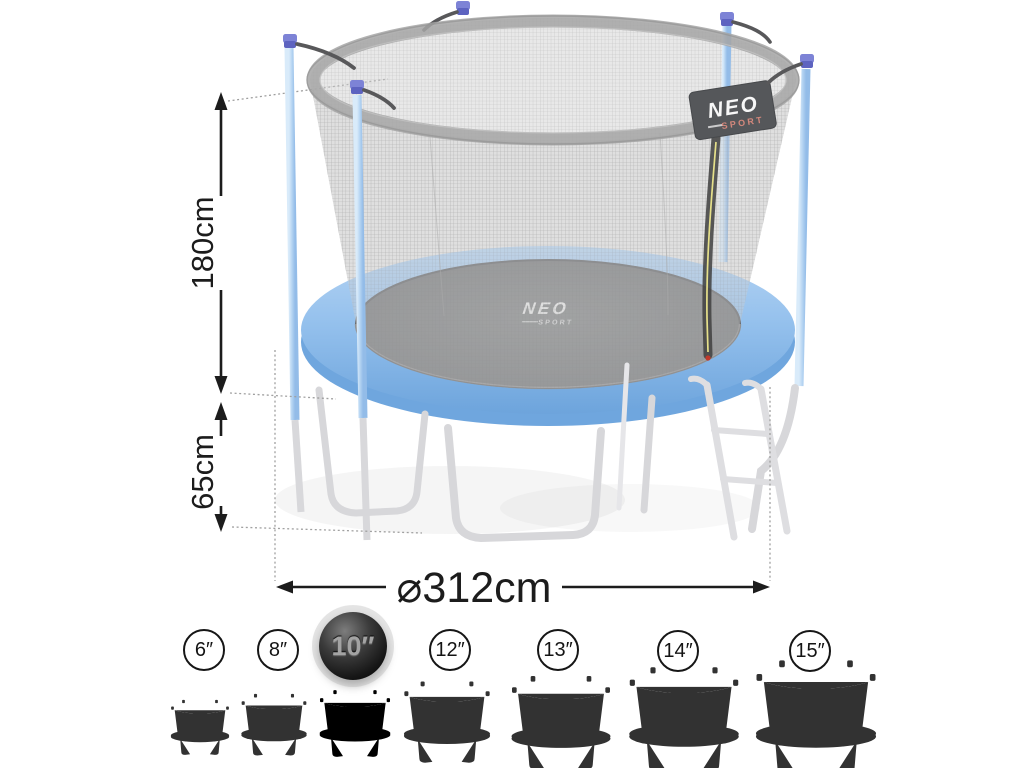 The height and width of the screenshot is (768, 1024). I want to click on diameter-dimension: ⌀312cm, so click(523, 588).